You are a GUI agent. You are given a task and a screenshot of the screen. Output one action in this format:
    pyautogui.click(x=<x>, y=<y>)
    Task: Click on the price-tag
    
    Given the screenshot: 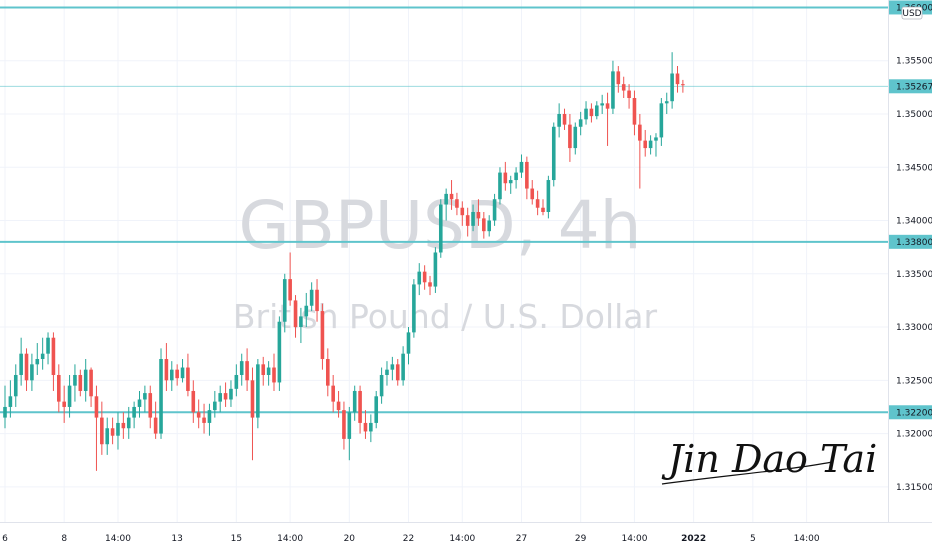 What is the action you would take?
    pyautogui.click(x=910, y=412)
    